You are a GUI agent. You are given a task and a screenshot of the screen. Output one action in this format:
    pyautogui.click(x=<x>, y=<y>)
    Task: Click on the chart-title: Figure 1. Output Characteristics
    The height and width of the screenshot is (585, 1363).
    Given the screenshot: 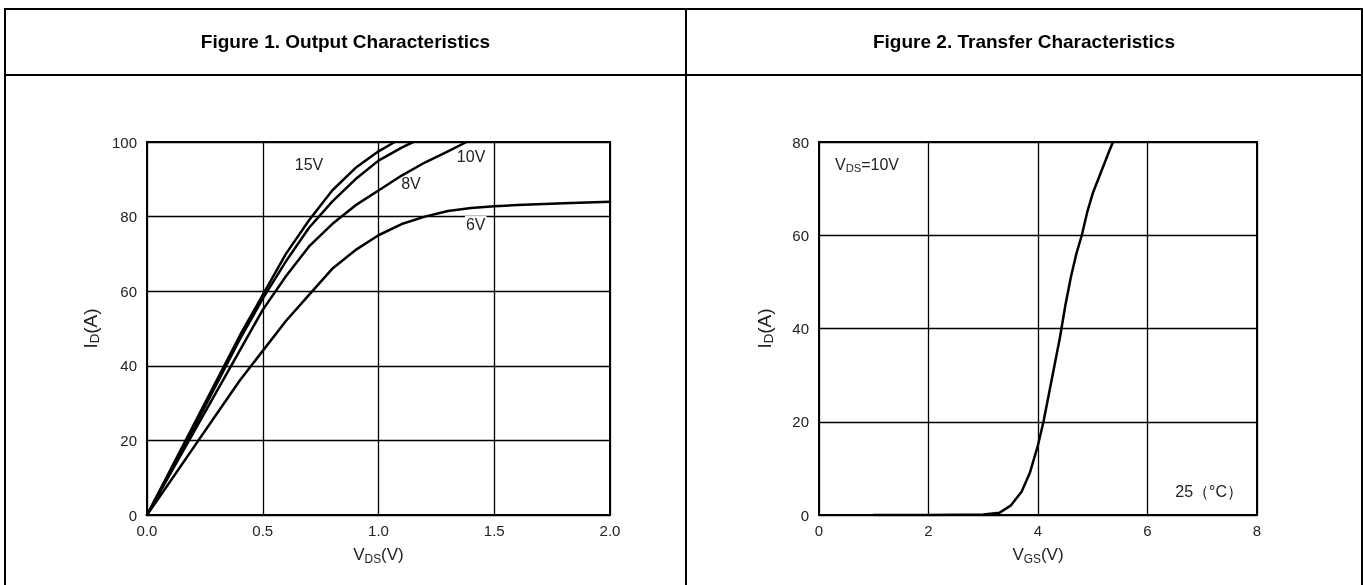 What is the action you would take?
    pyautogui.click(x=345, y=43)
    